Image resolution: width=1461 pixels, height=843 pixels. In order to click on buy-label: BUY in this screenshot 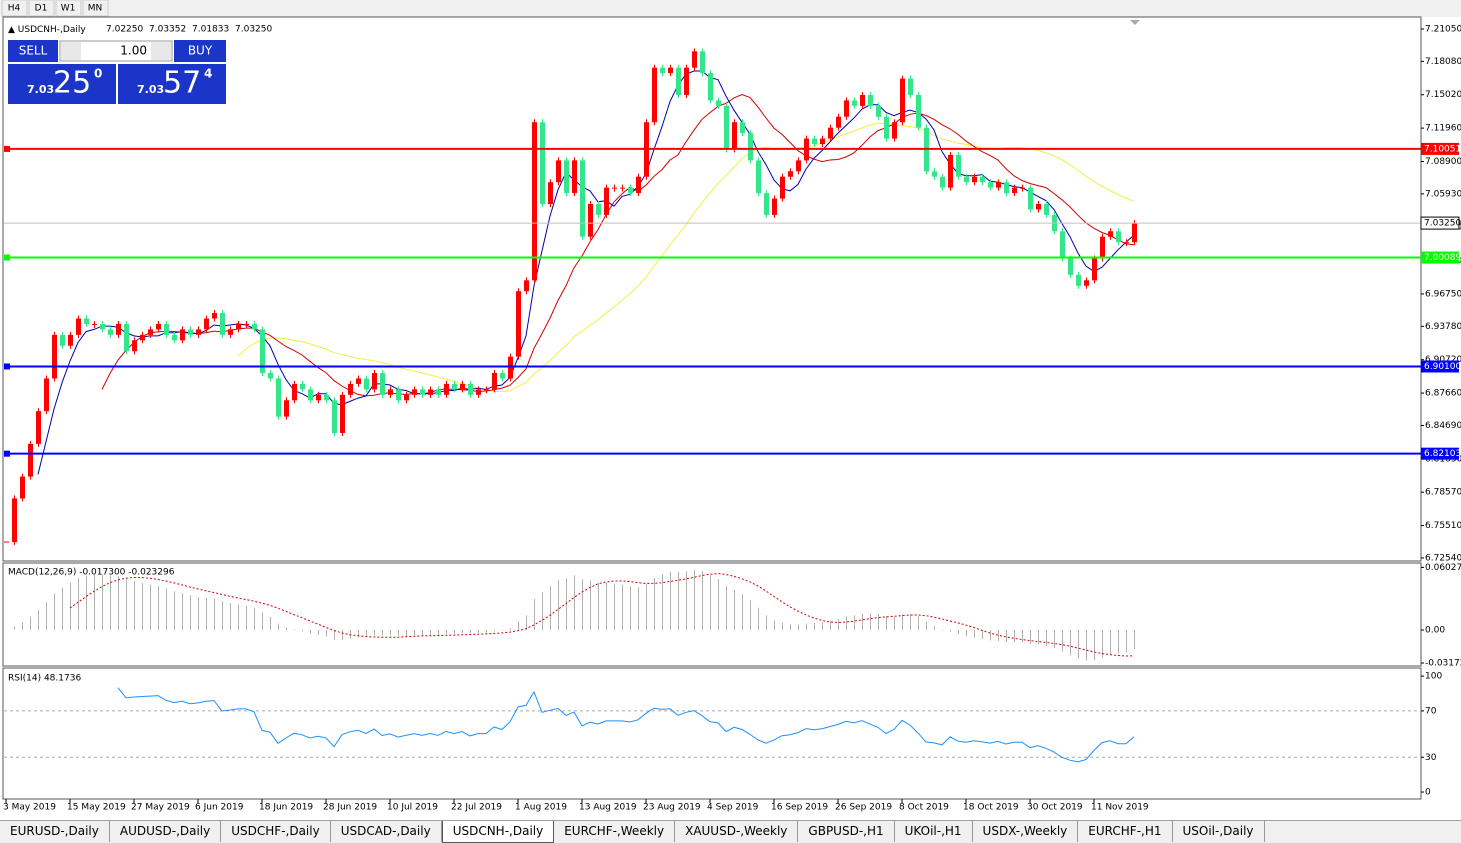, I will do `click(200, 51)`.